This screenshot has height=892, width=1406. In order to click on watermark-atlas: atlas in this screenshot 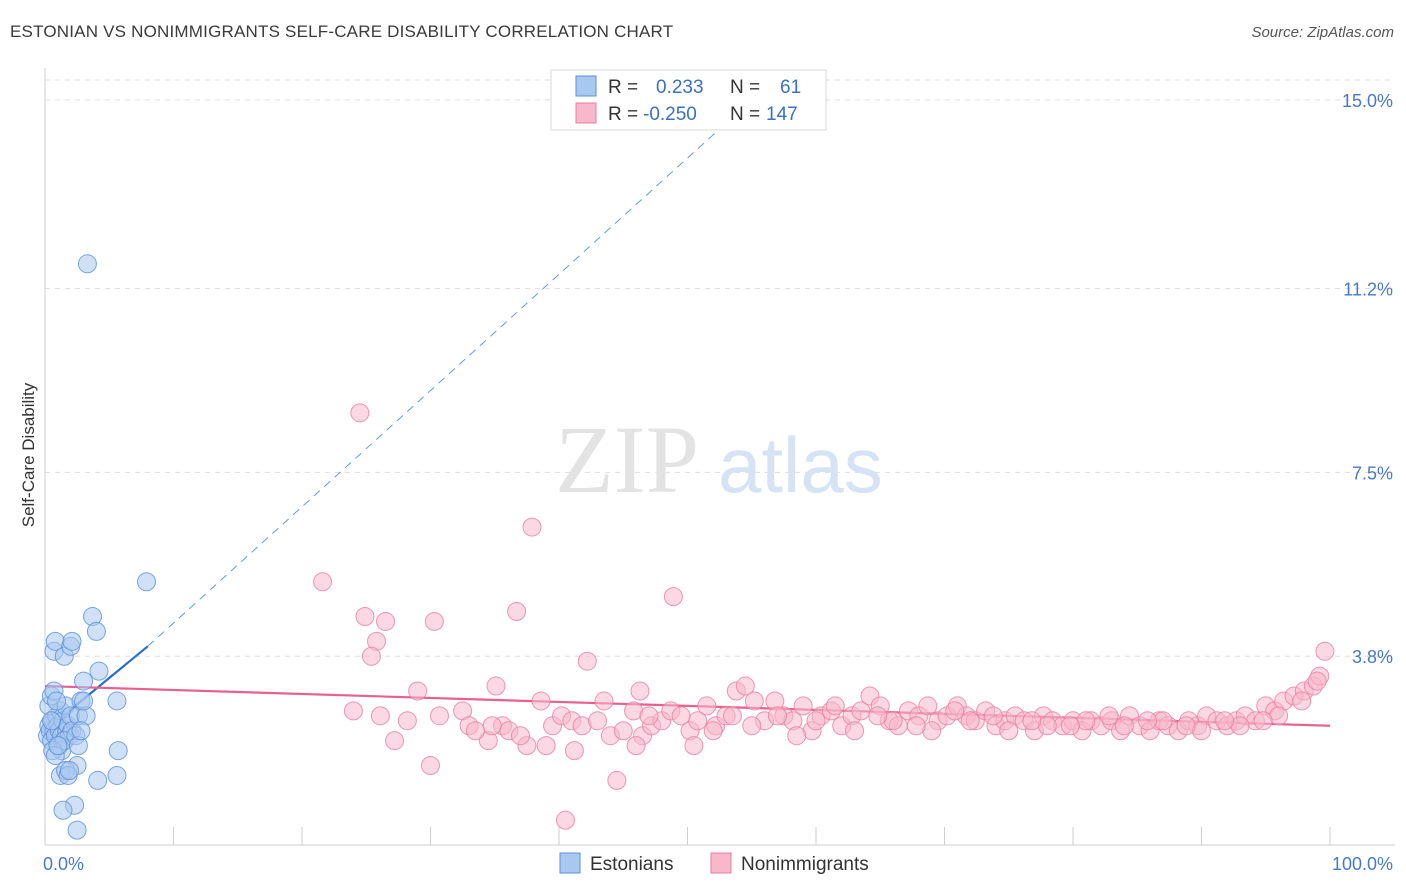, I will do `click(800, 465)`.